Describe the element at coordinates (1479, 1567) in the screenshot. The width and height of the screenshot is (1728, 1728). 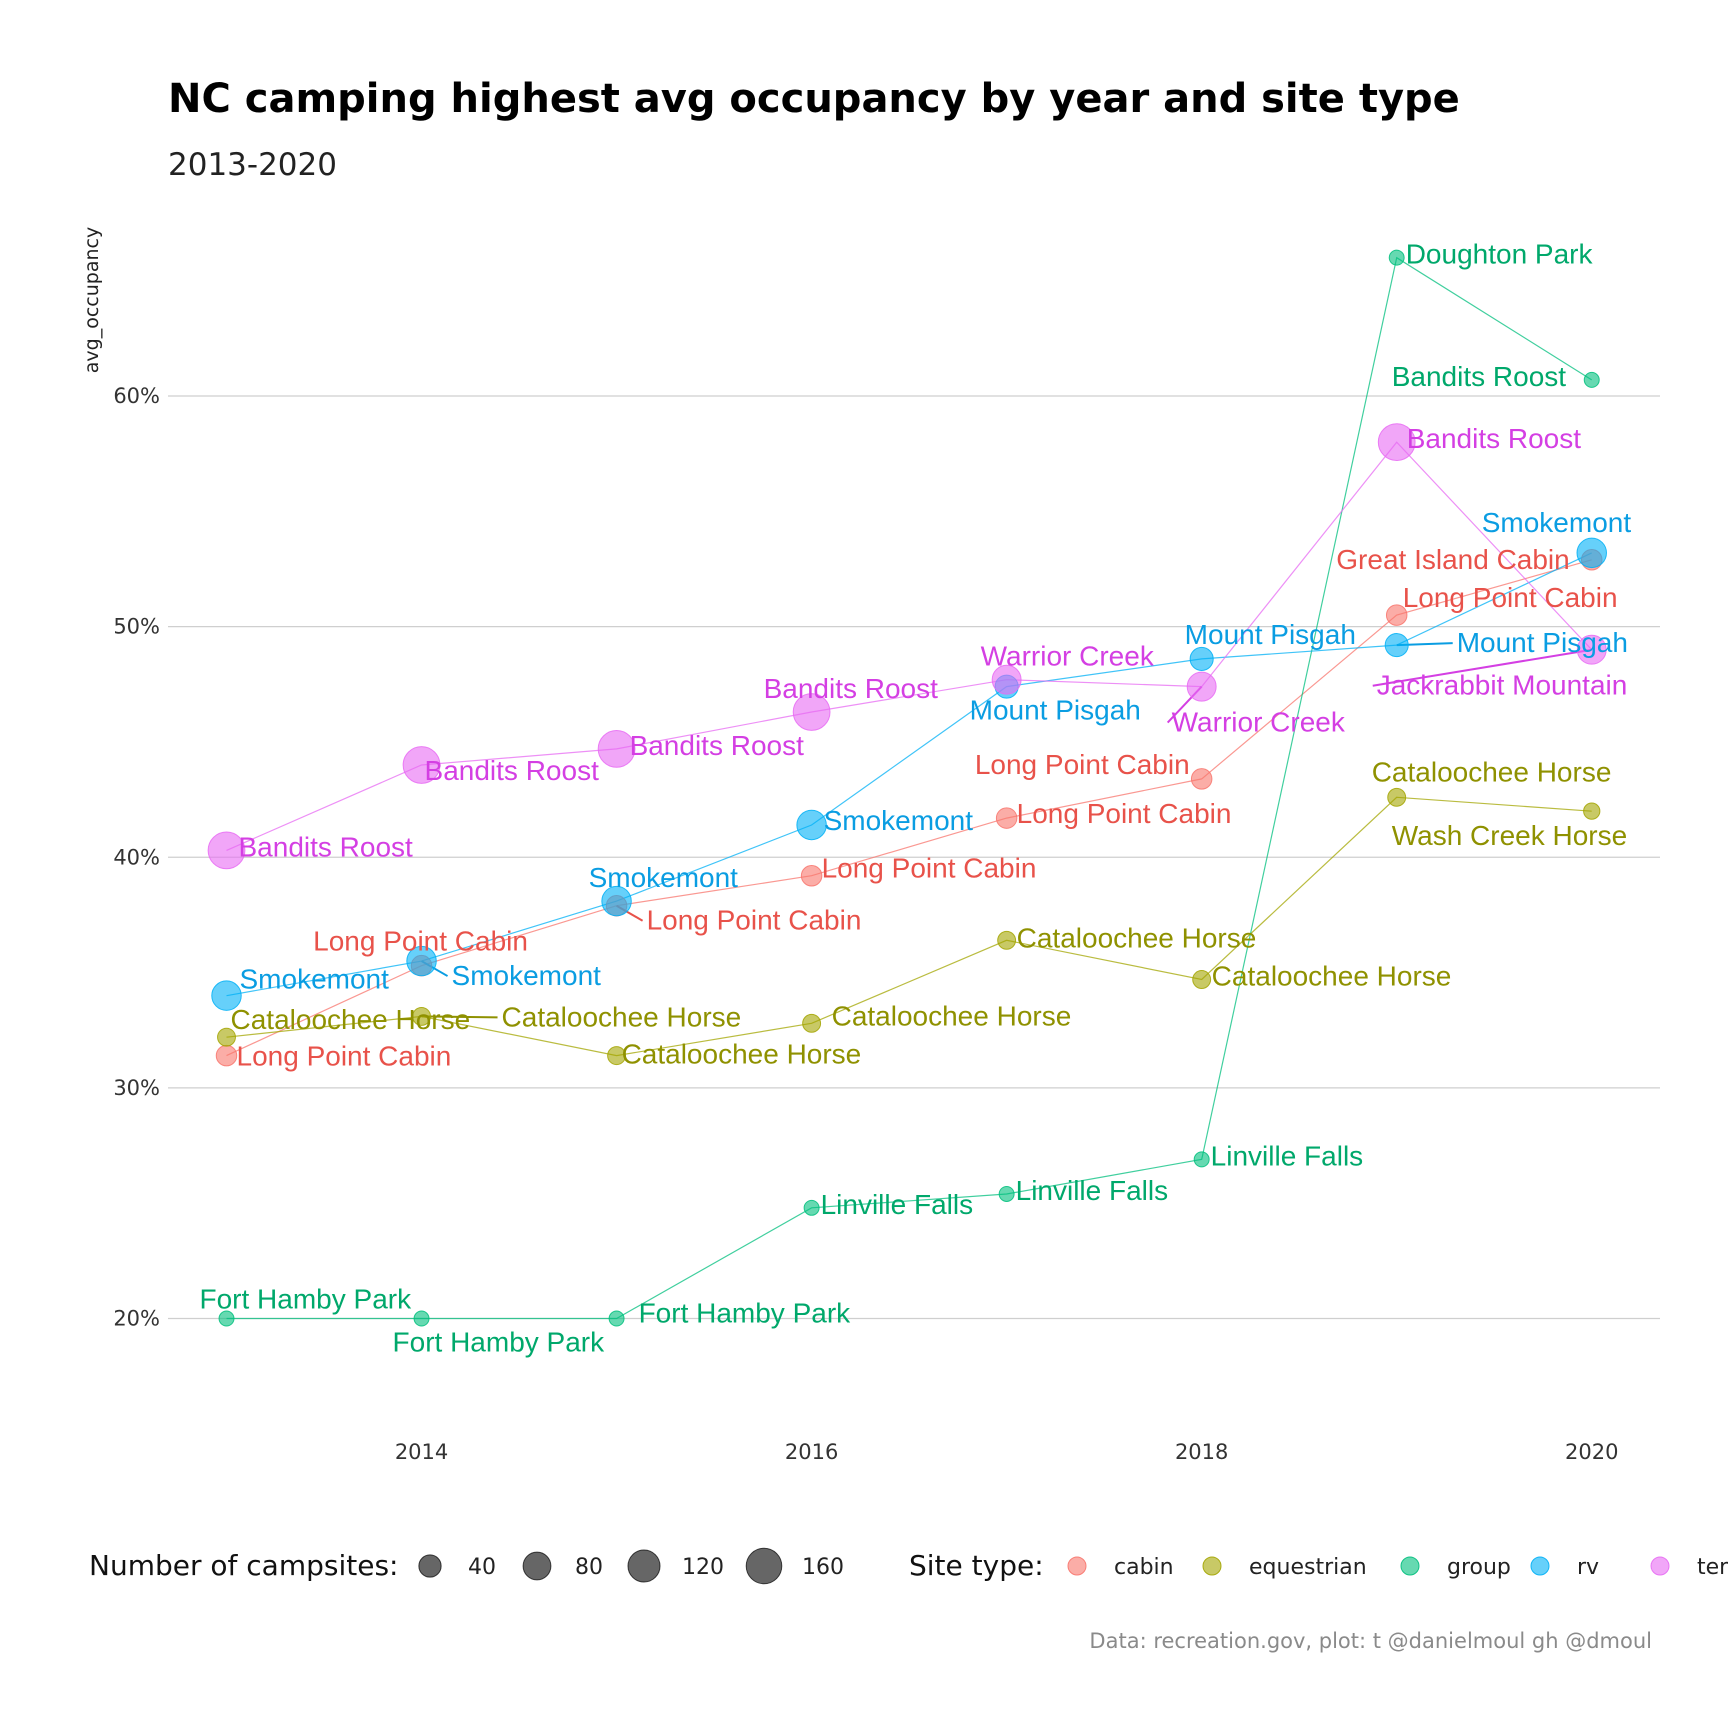
I see `color-legend-label-group: group` at that location.